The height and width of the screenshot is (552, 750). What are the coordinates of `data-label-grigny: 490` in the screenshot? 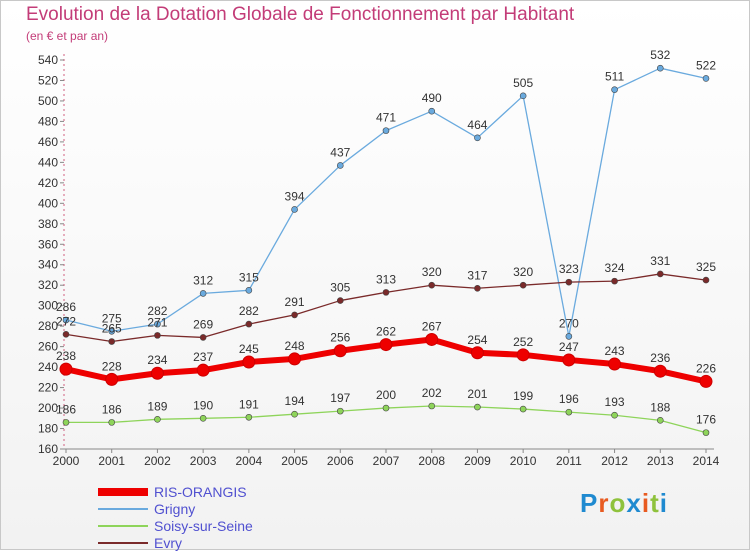 It's located at (432, 98).